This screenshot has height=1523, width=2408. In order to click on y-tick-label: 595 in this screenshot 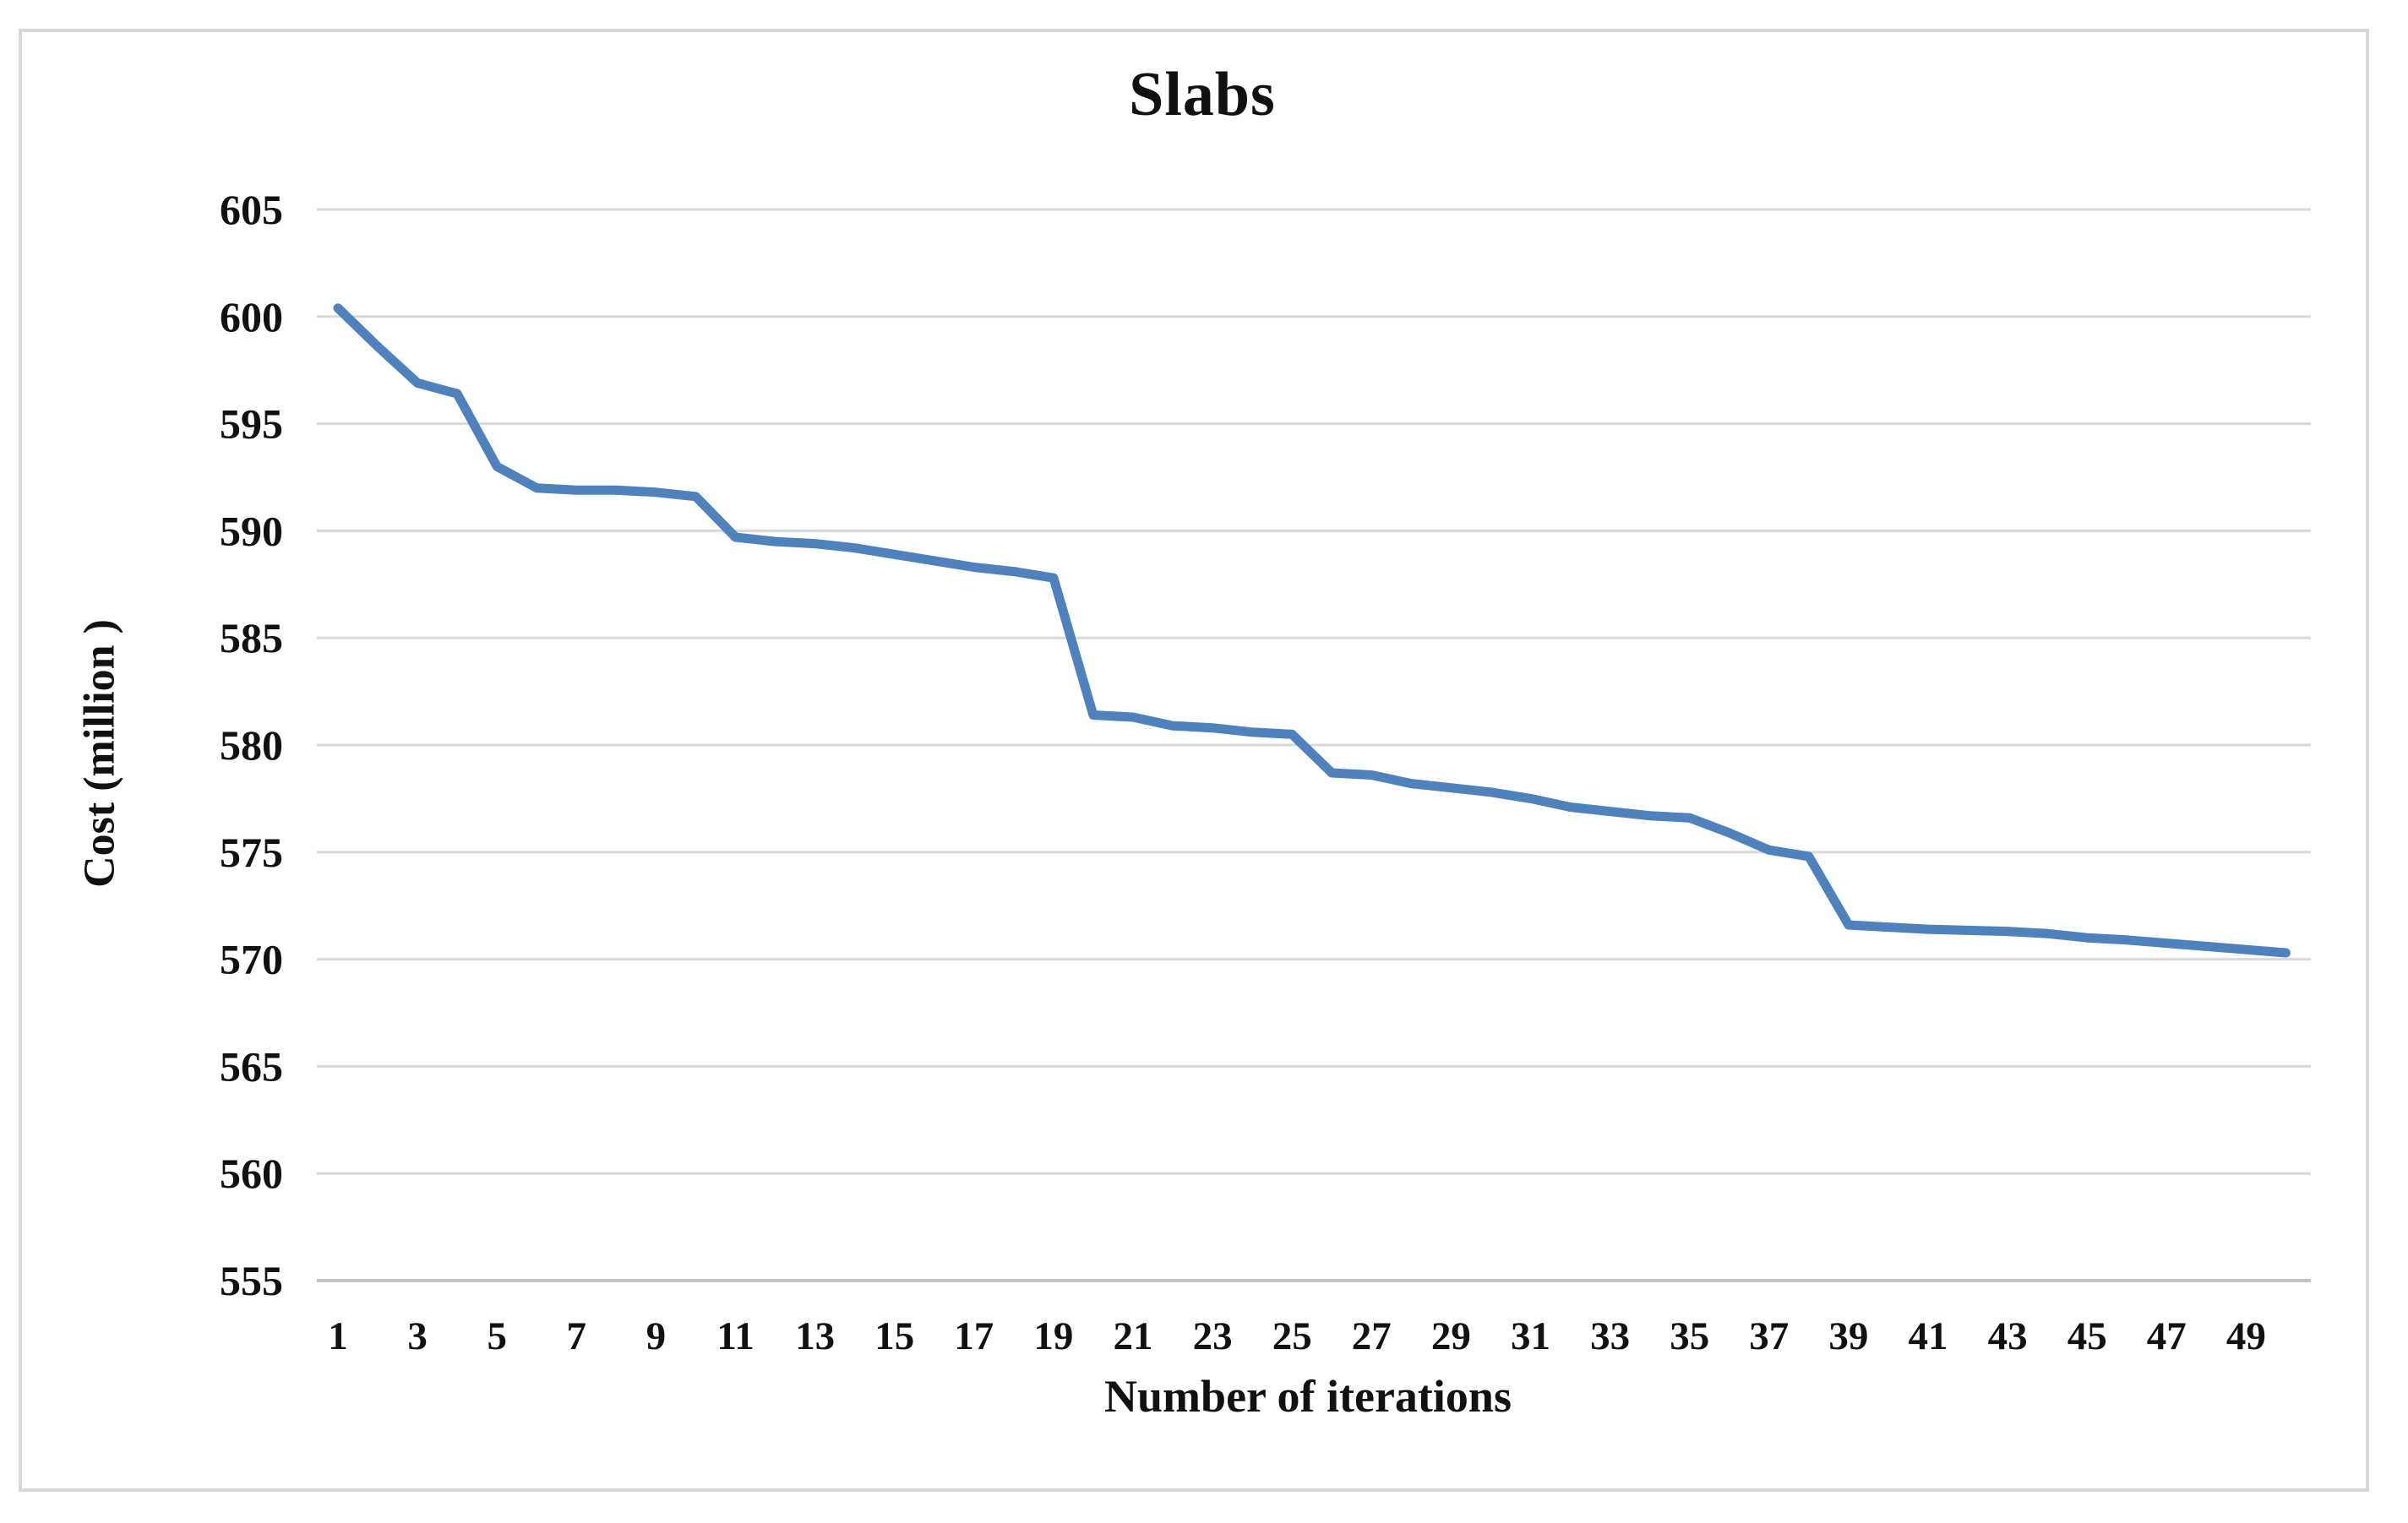, I will do `click(251, 424)`.